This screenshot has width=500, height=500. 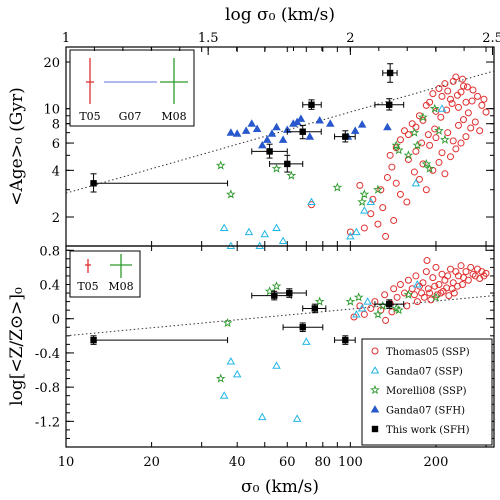 I want to click on ytick-label: 20, so click(x=51, y=63).